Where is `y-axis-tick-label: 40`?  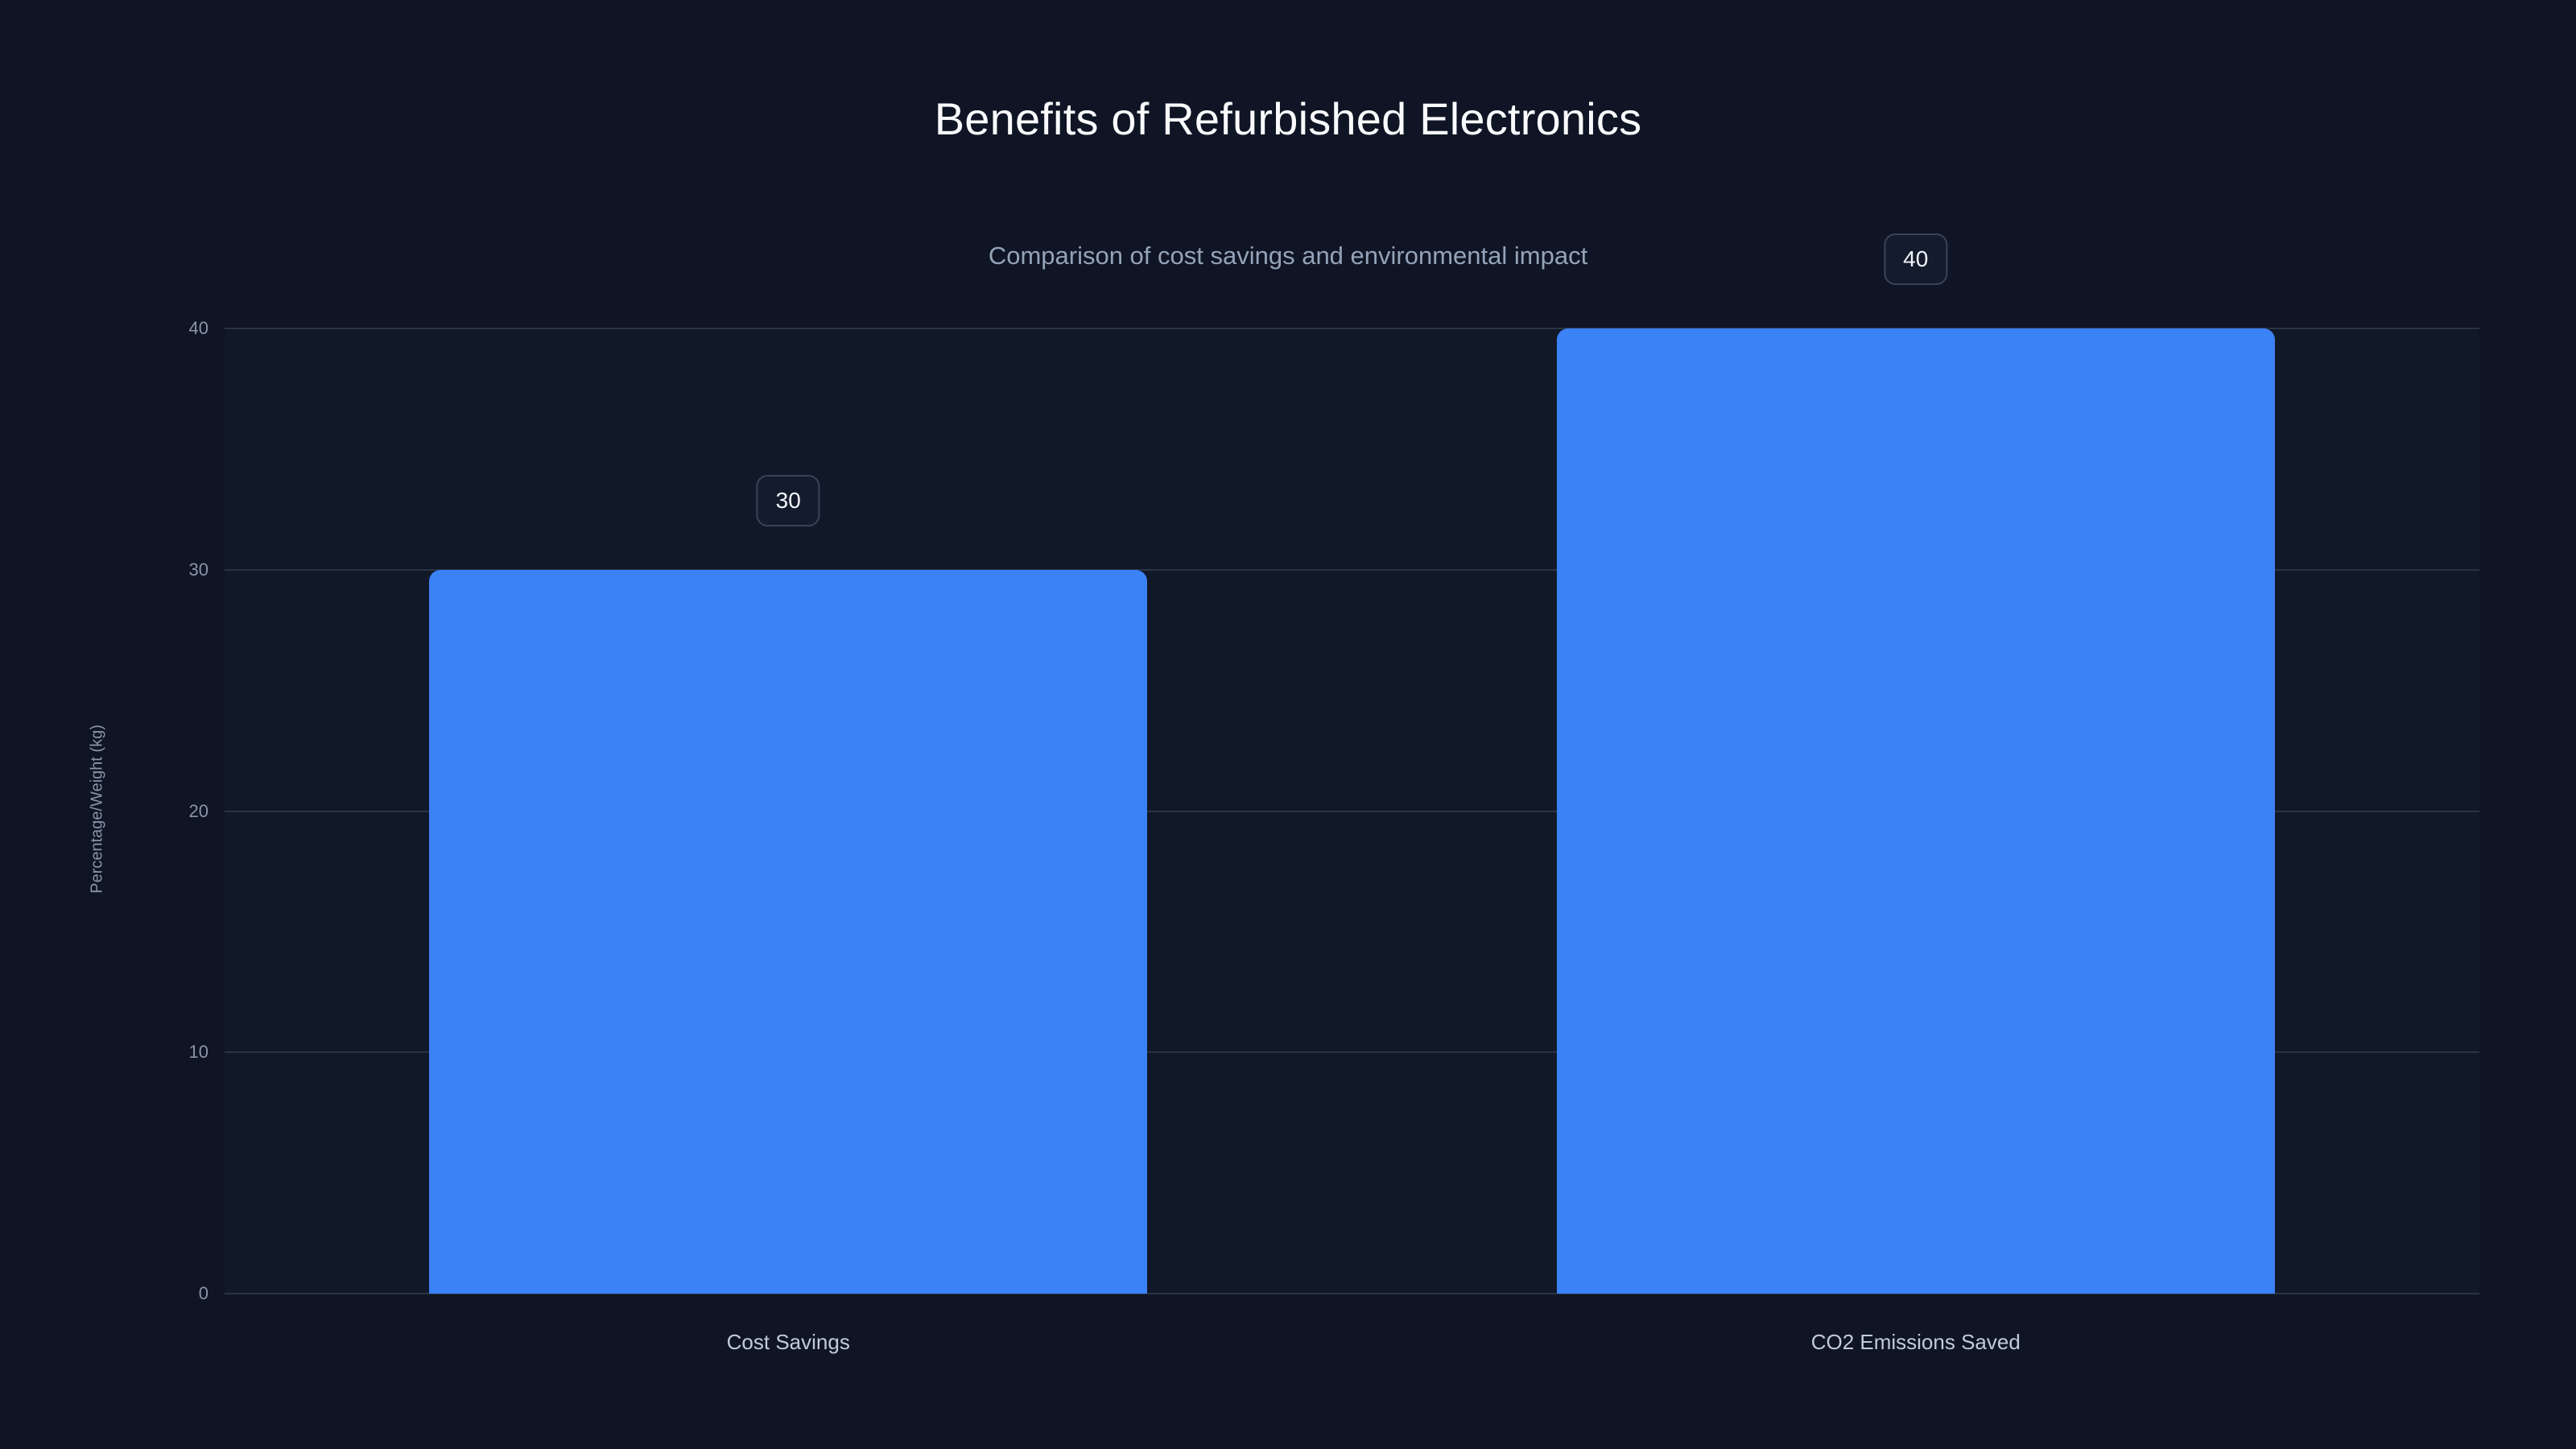 y-axis-tick-label: 40 is located at coordinates (198, 328).